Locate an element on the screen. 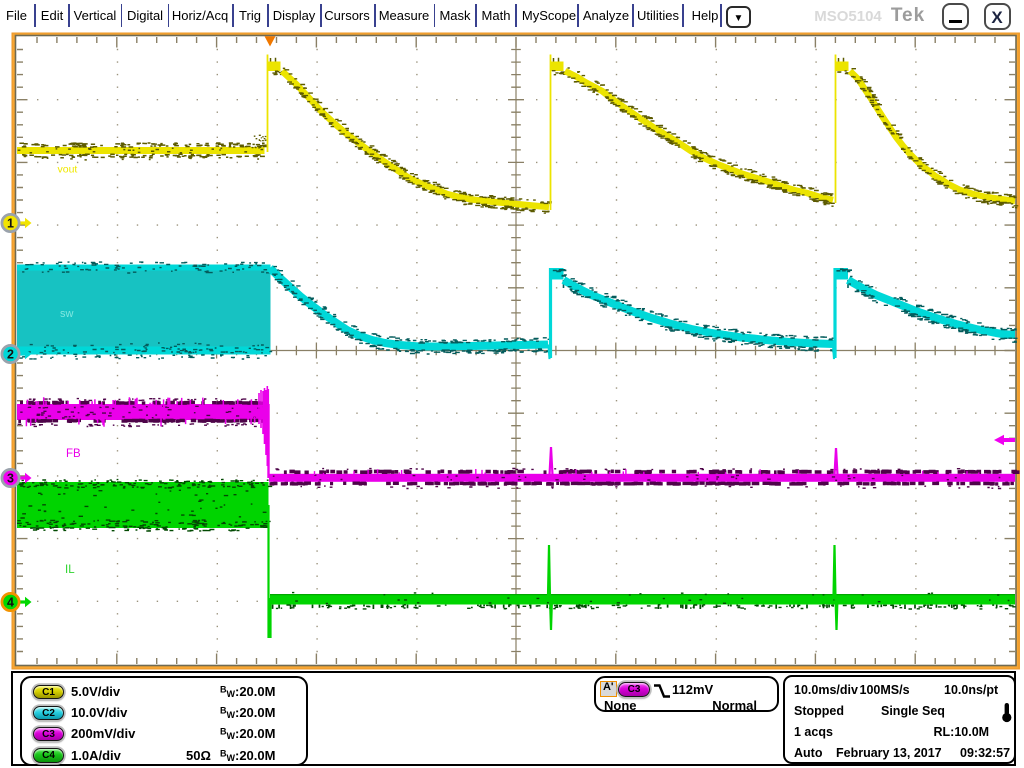 The width and height of the screenshot is (1024, 768). svg-text: 4 is located at coordinates (10, 602).